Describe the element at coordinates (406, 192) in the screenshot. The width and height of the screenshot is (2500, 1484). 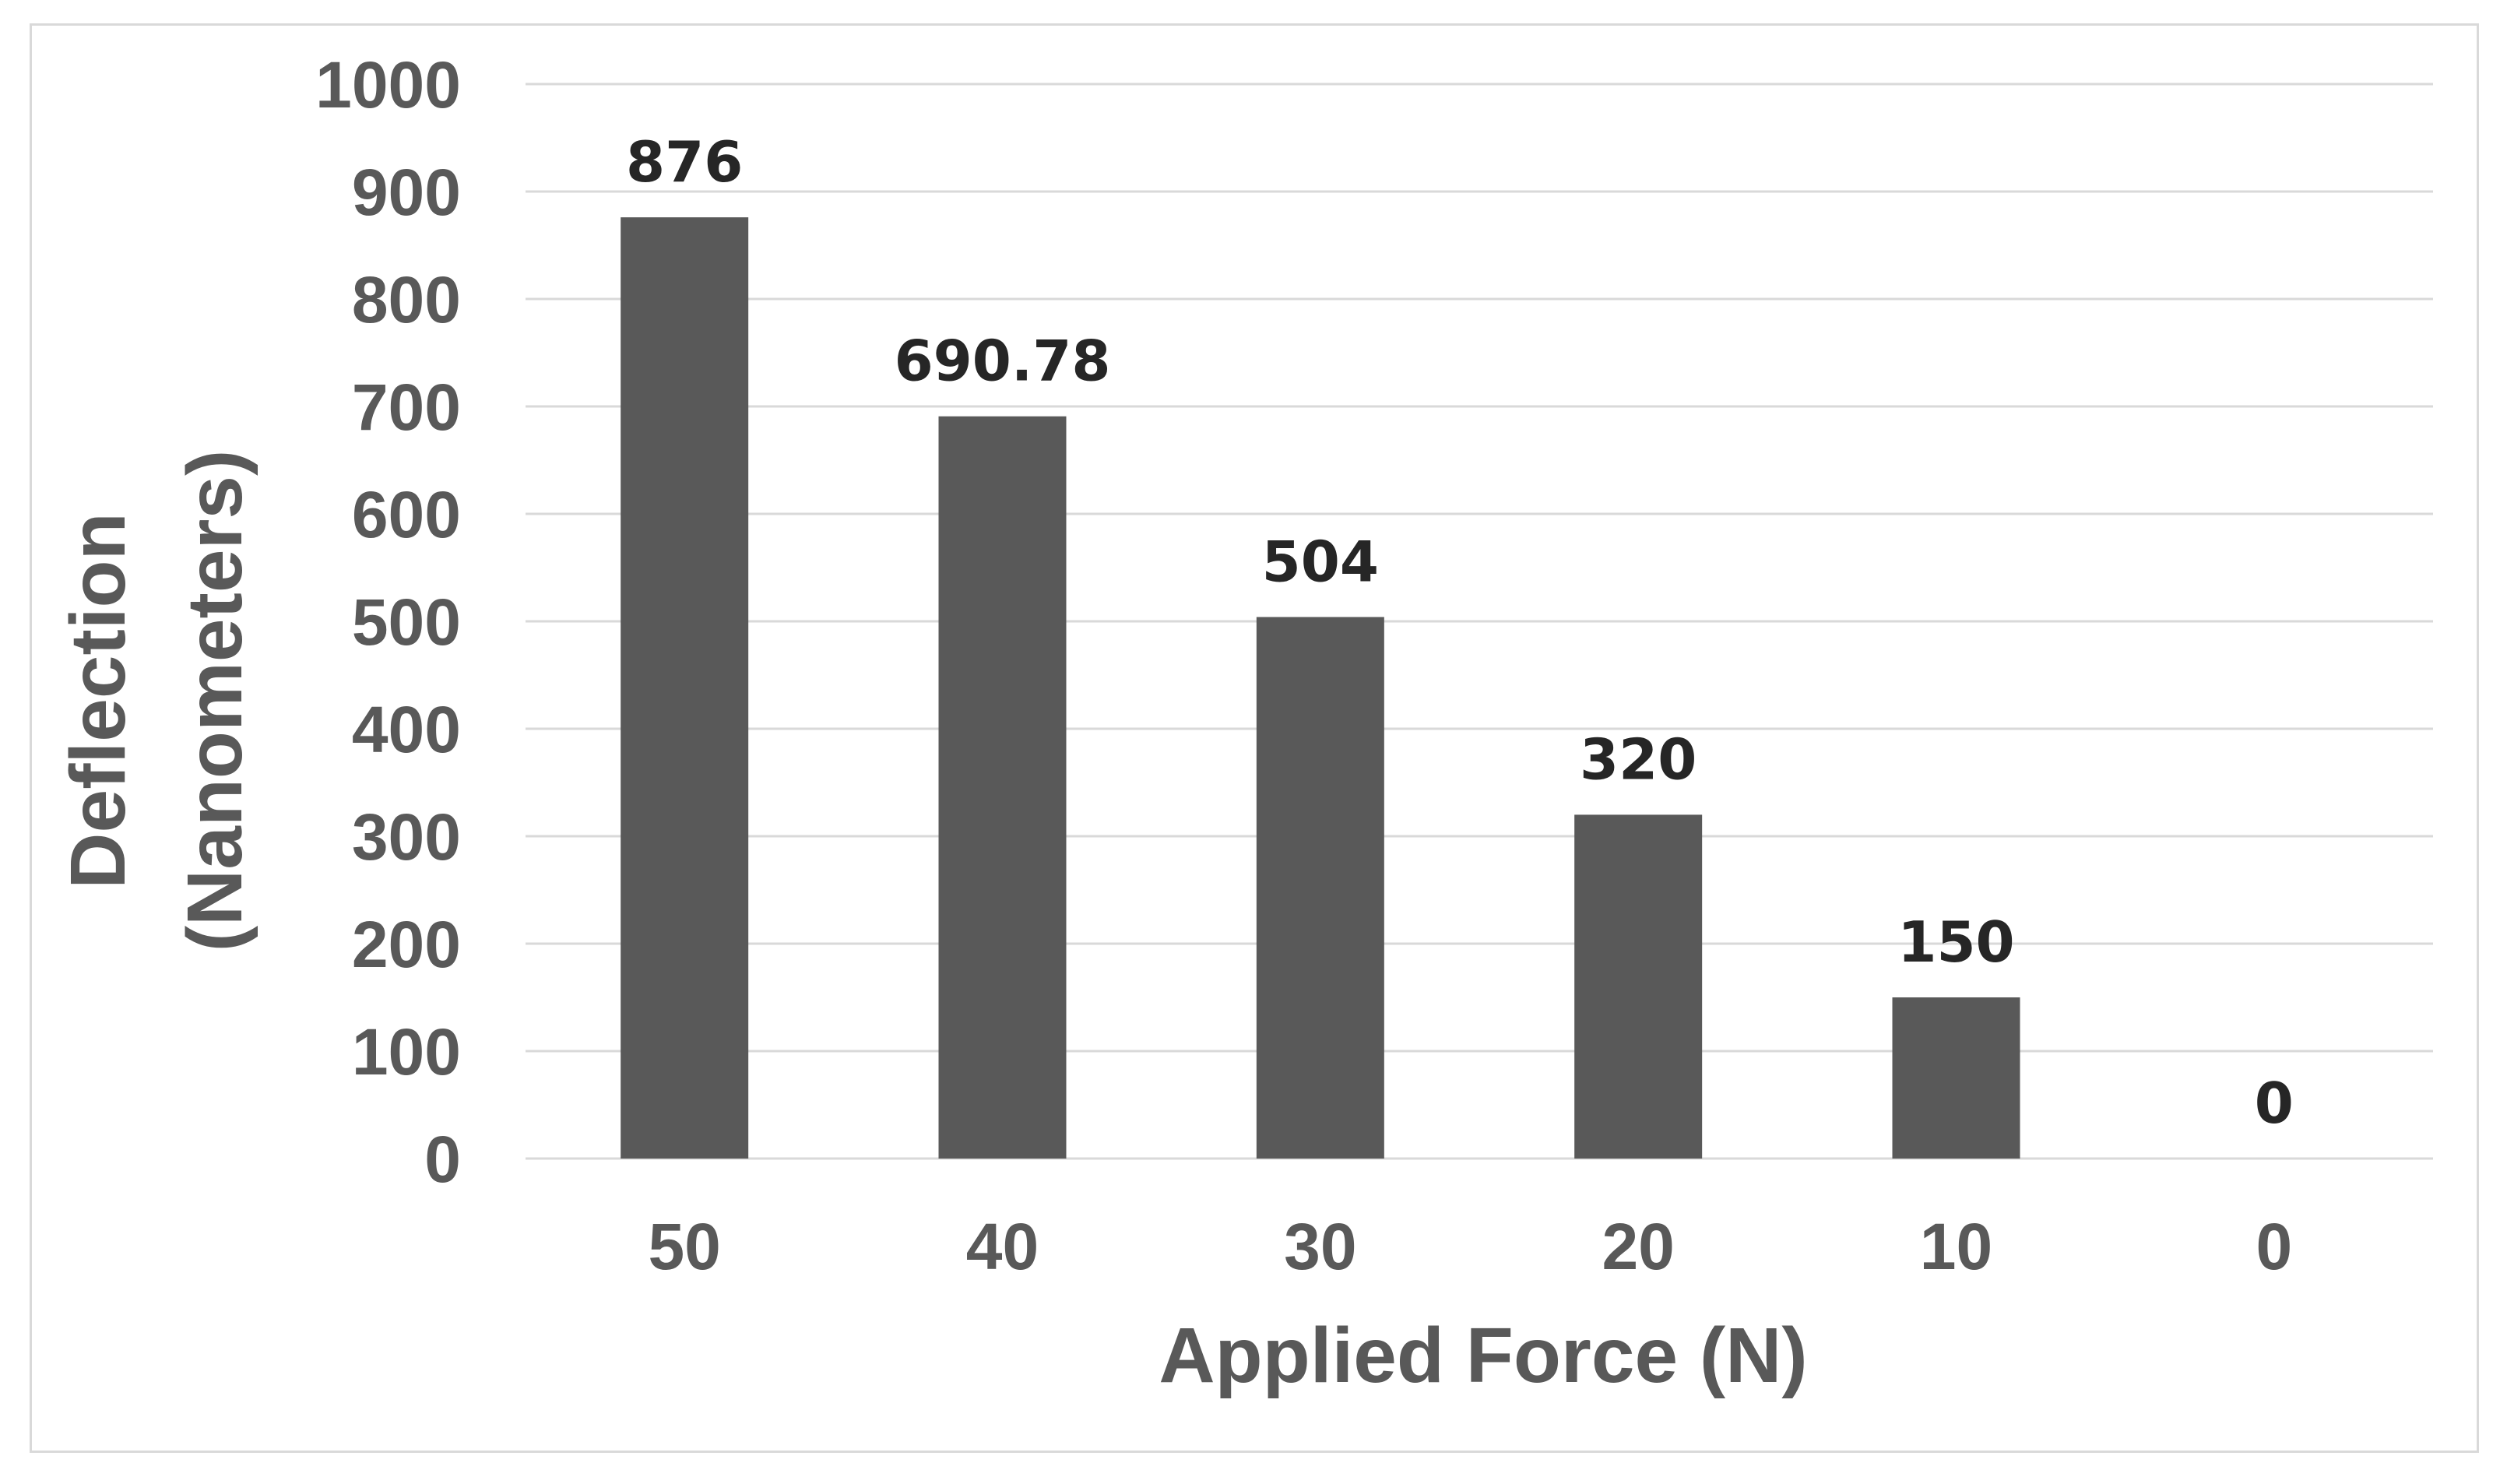
I see `y-tick-label-900: 900` at that location.